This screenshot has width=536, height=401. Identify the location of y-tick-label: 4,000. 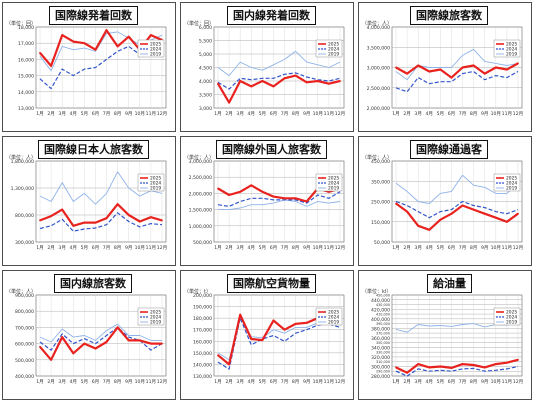
(205, 82).